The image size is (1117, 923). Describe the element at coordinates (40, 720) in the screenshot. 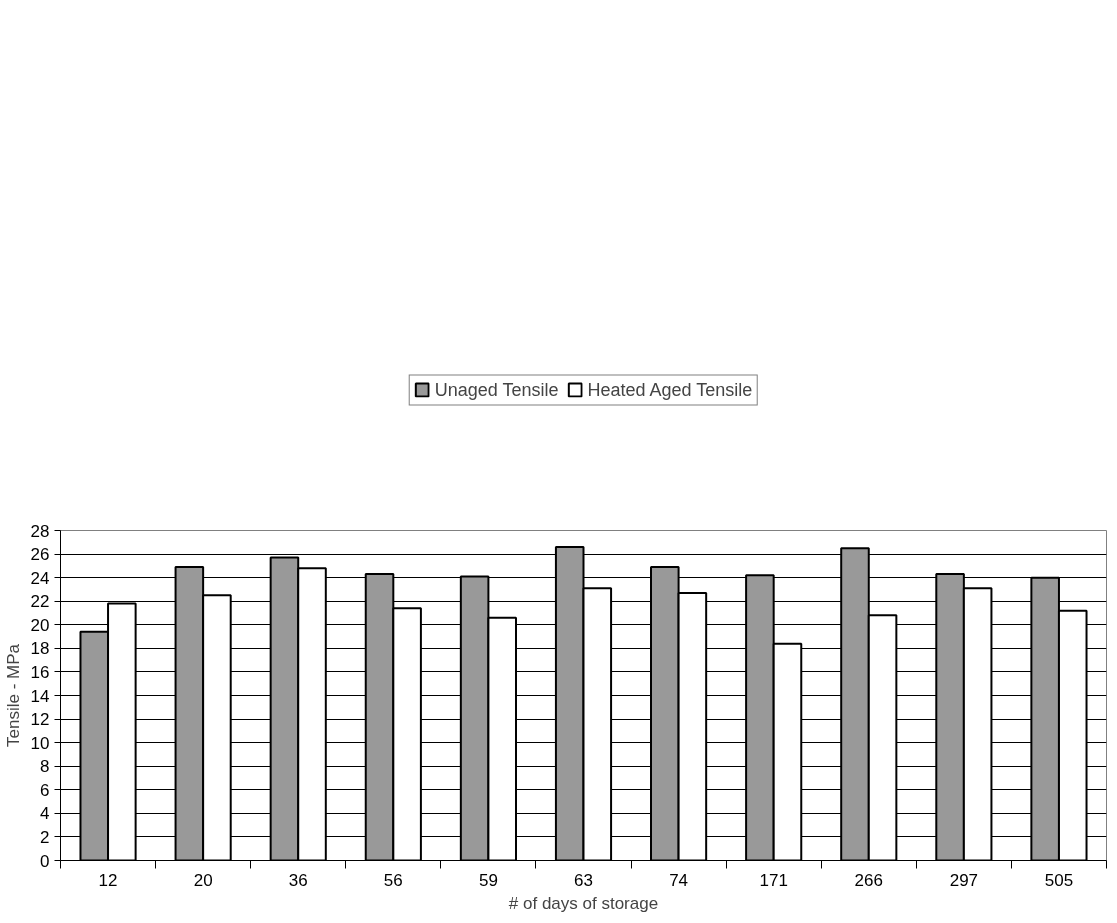

I see `y-tick-label: 12` at that location.